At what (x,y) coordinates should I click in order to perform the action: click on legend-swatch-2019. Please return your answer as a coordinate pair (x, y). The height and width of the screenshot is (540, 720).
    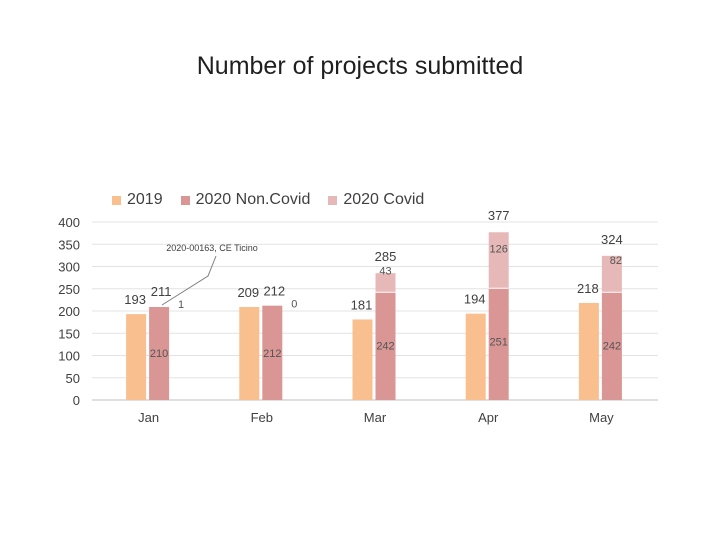
    Looking at the image, I should click on (116, 200).